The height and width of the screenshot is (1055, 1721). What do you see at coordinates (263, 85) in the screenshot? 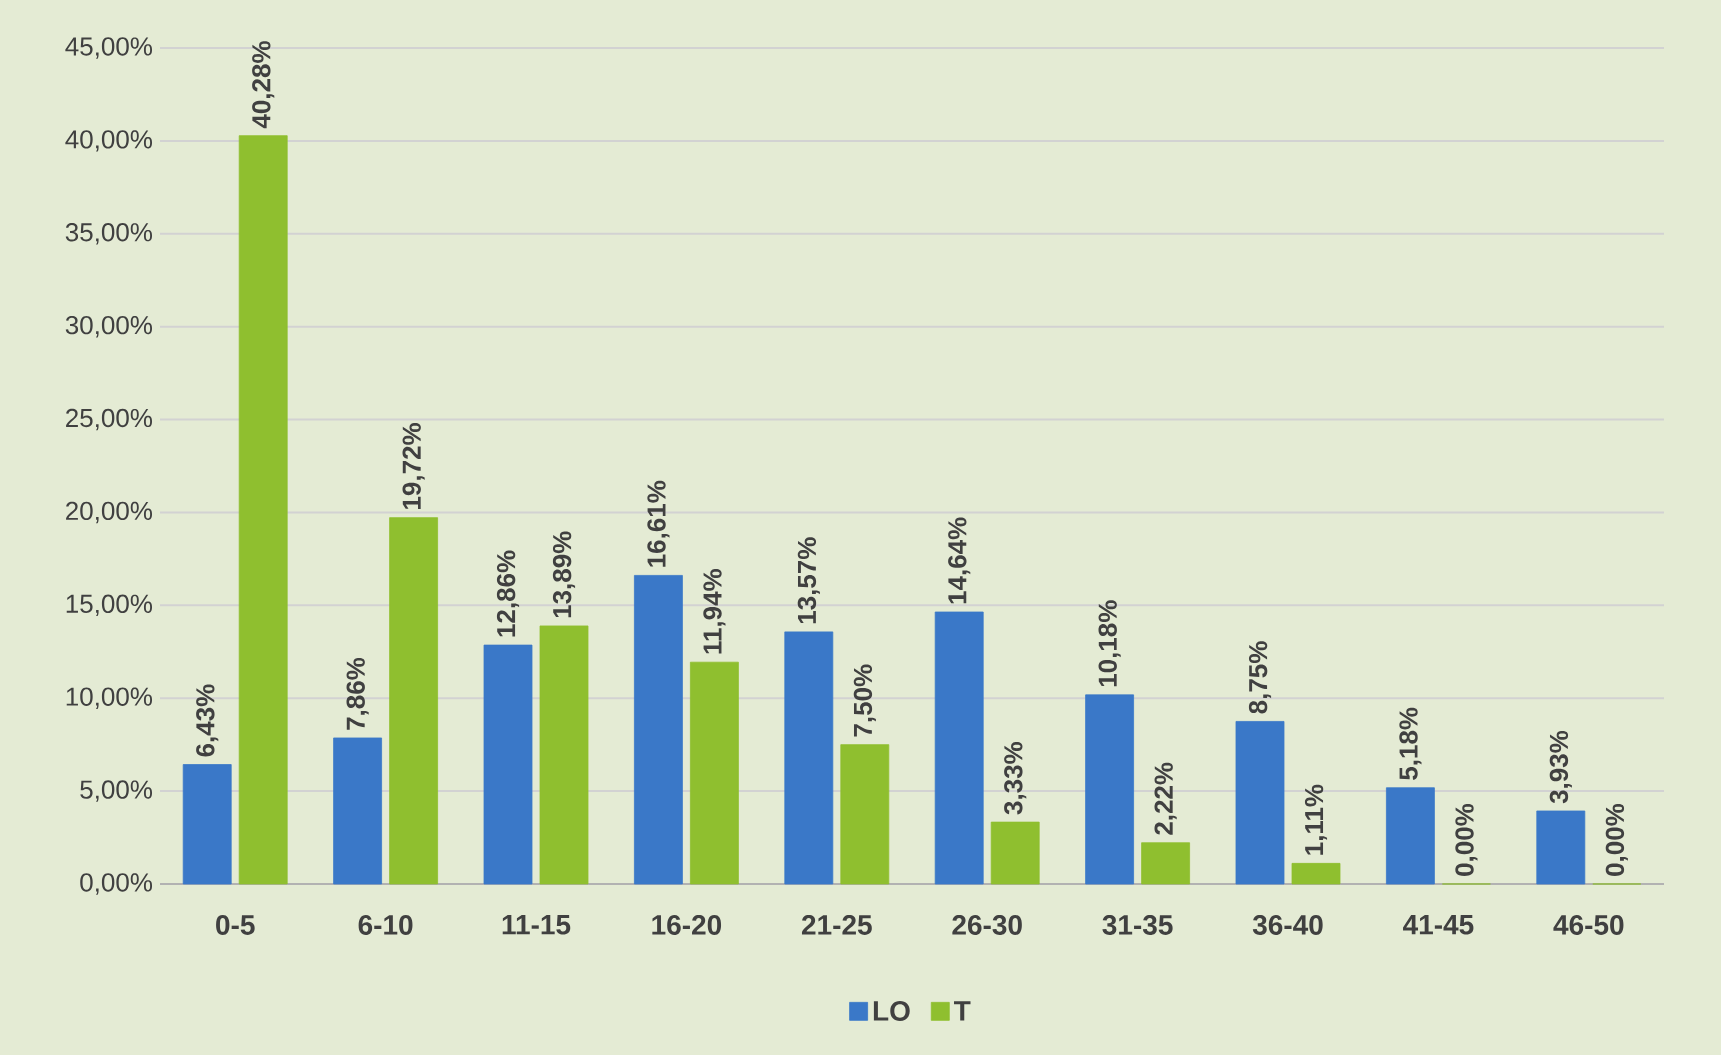
I see `data-label: 40,28%` at bounding box center [263, 85].